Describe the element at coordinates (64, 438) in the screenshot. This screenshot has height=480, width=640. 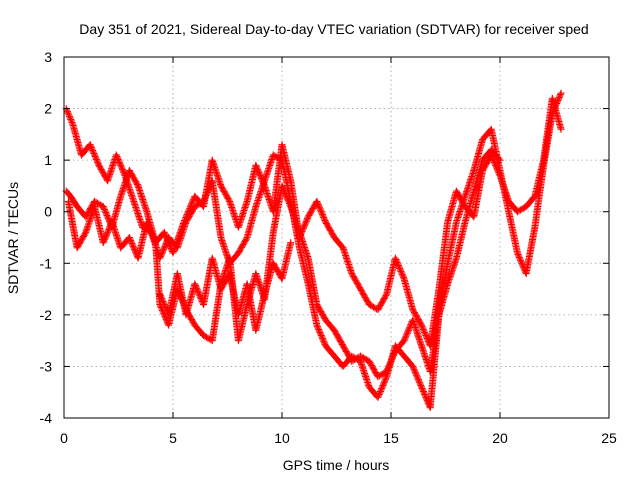
I see `x-tick-label: 0` at that location.